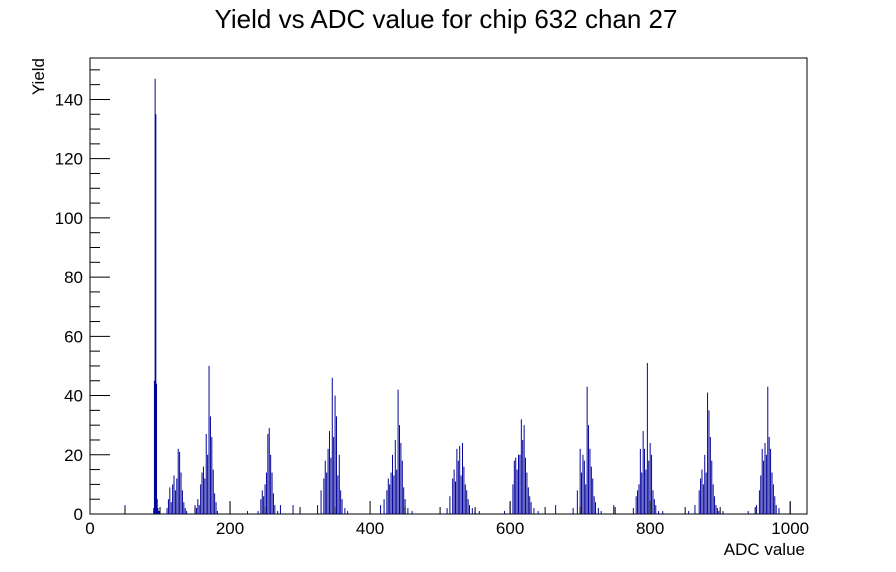 This screenshot has height=572, width=896. I want to click on x-tick-label: 400, so click(370, 528).